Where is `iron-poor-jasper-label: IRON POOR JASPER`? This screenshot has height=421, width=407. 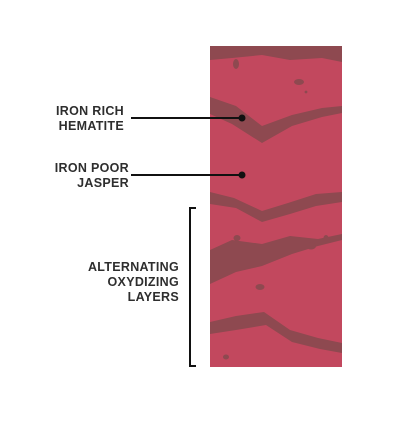 iron-poor-jasper-label: IRON POOR JASPER is located at coordinates (92, 176).